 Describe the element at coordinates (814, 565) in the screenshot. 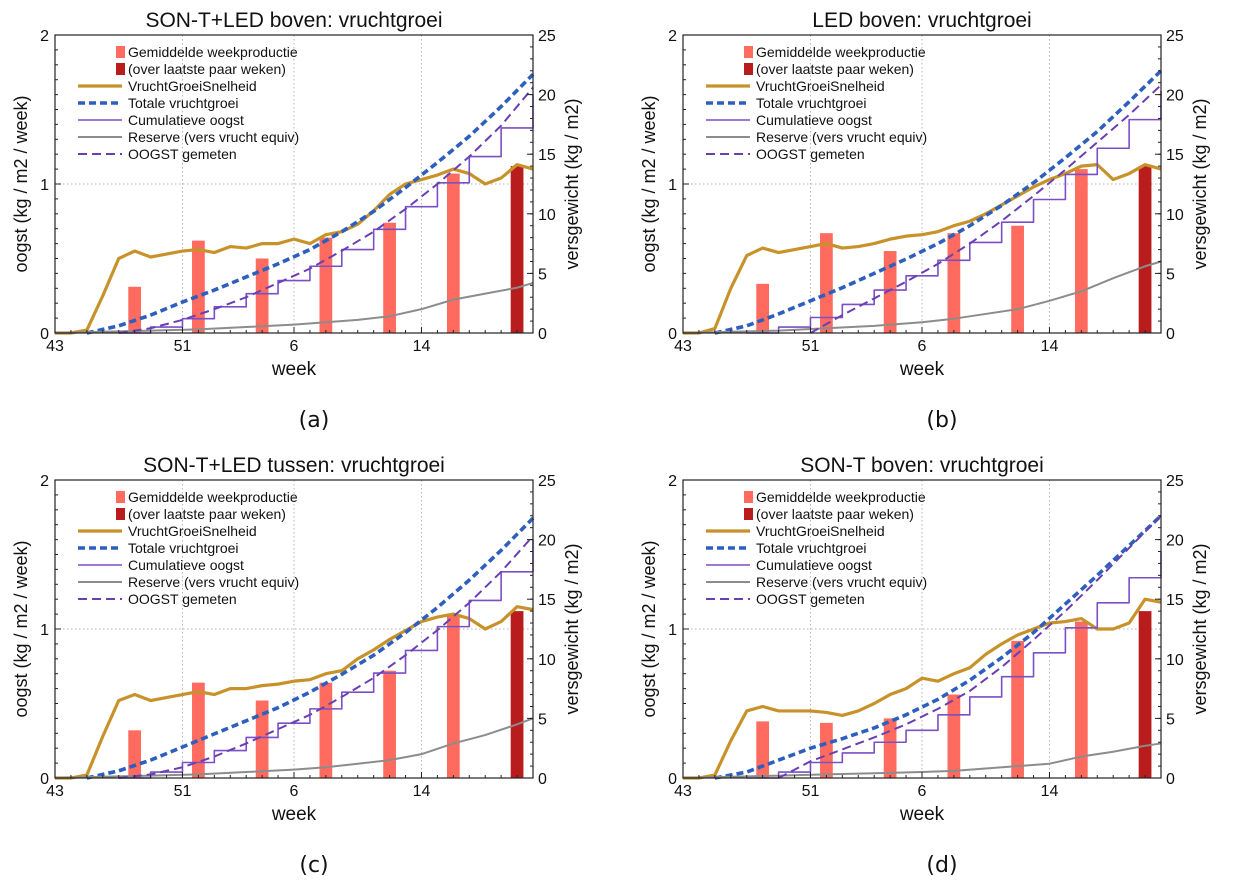

I see `legend-label: Cumulatieve oogst` at that location.